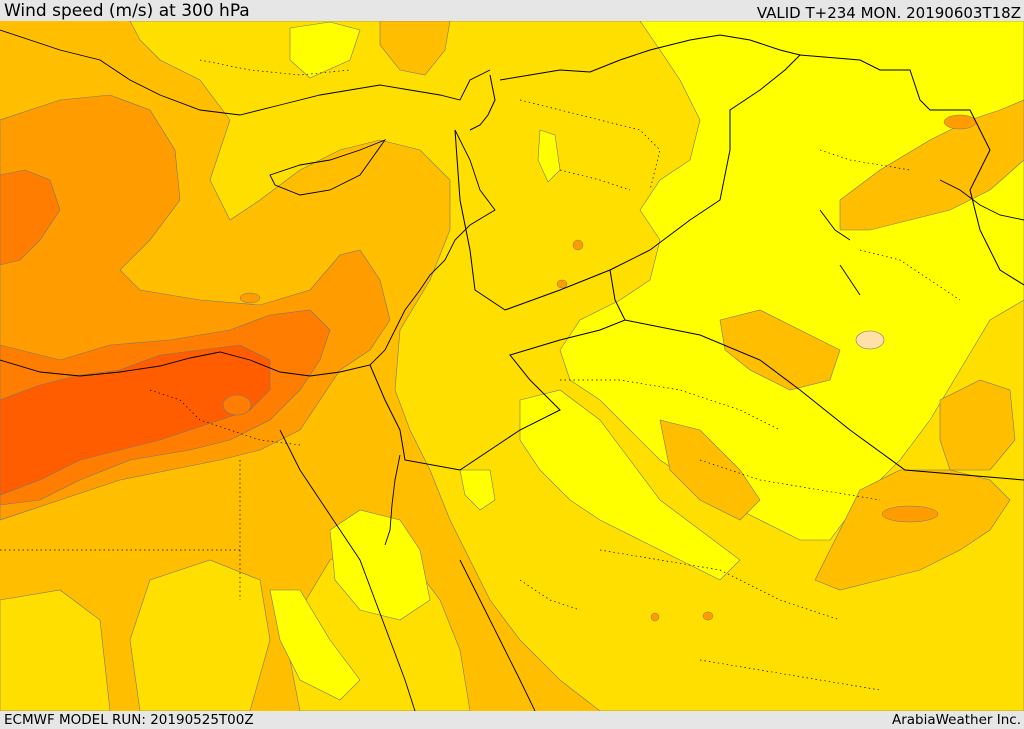  Describe the element at coordinates (237, 405) in the screenshot. I see `small-red-spot` at that location.